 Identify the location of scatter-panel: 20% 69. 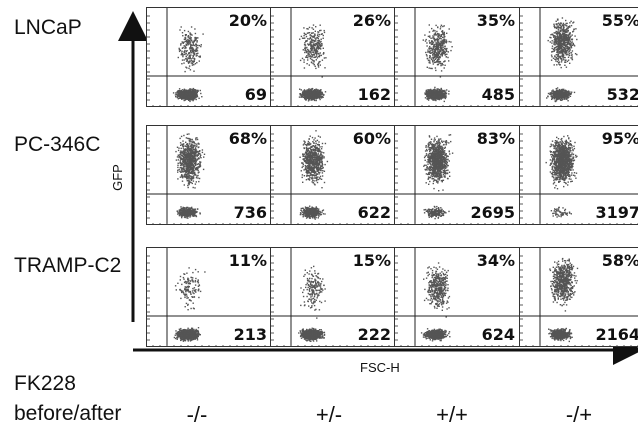
(209, 57).